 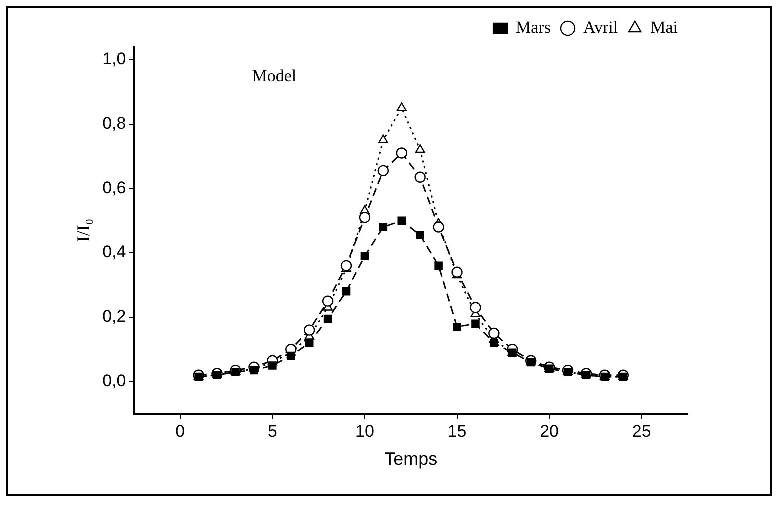 I want to click on legend-label: Avril, so click(x=600, y=27).